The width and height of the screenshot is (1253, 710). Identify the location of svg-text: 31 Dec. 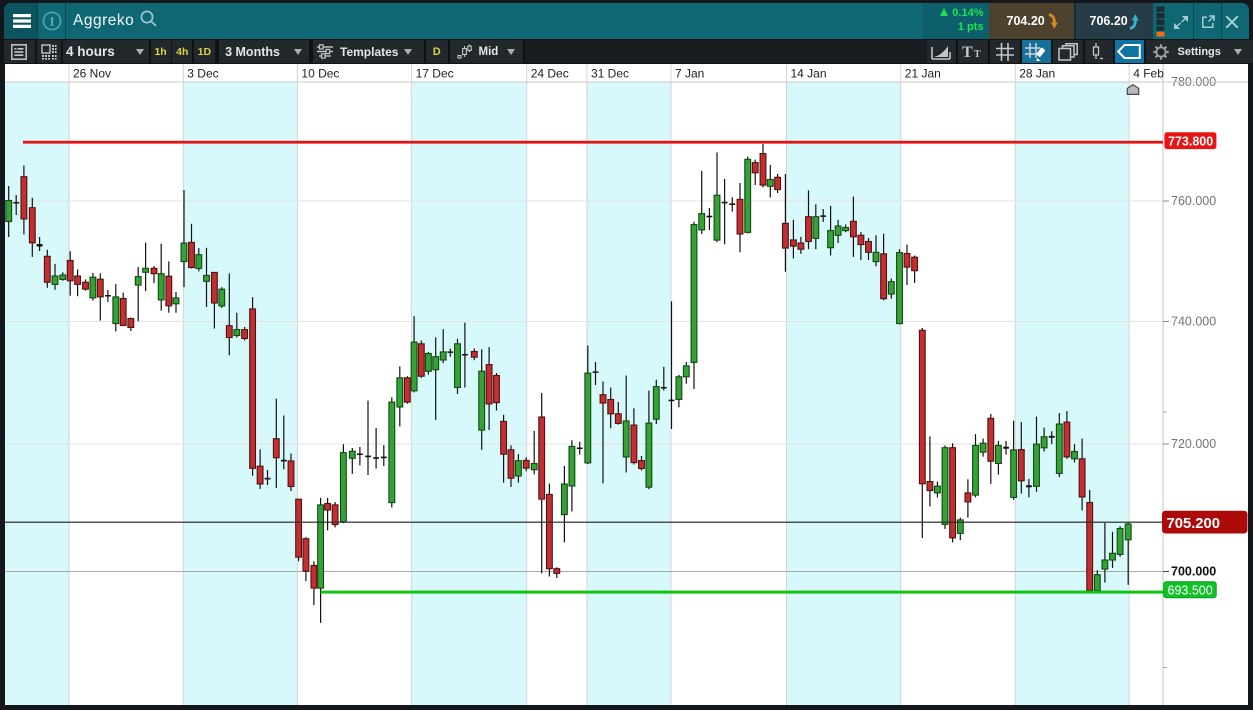
(610, 74).